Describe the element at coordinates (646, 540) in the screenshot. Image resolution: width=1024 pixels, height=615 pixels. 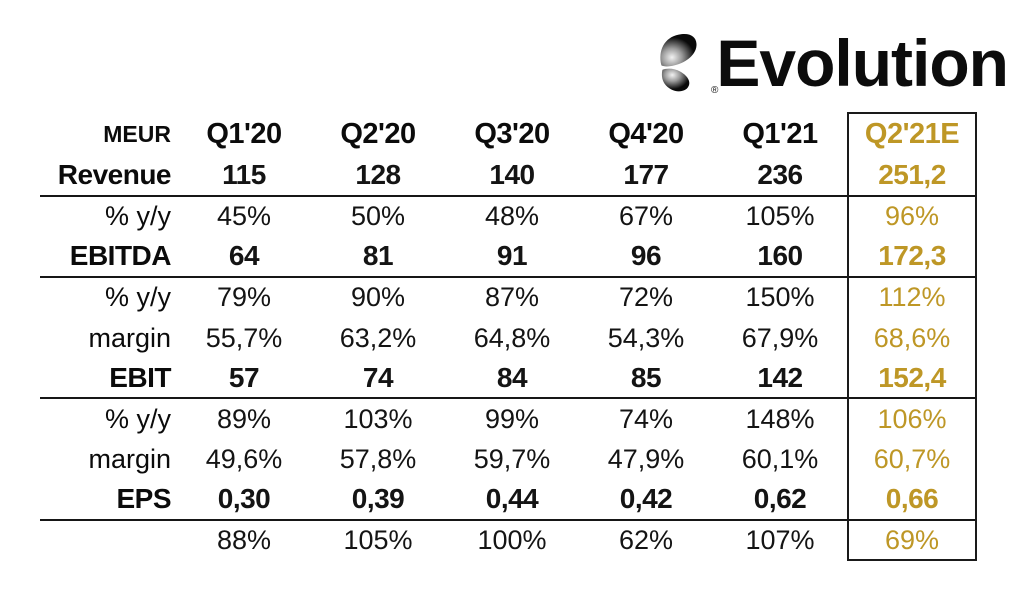
I see `cell: 62%` at that location.